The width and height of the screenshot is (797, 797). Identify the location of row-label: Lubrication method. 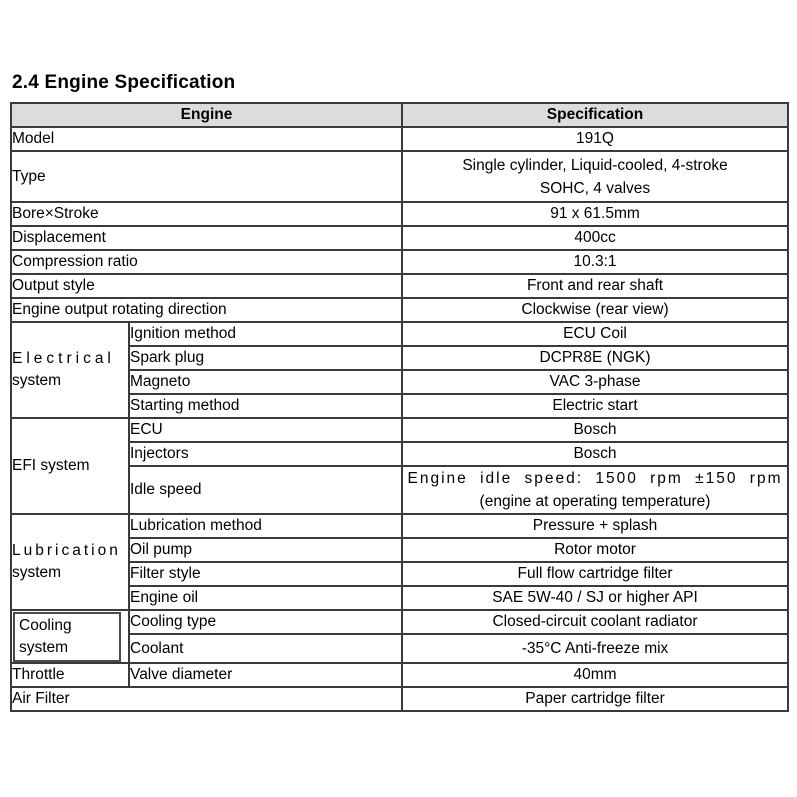
(265, 526).